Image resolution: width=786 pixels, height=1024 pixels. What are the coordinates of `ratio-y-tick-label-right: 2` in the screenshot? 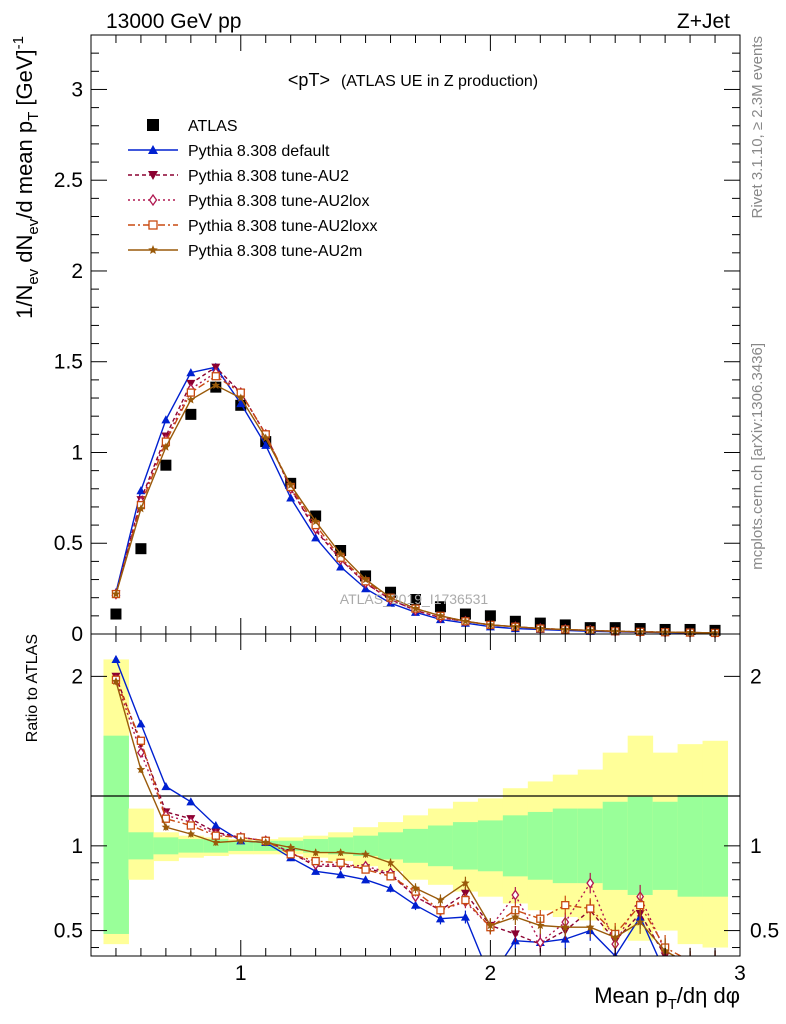 It's located at (756, 676).